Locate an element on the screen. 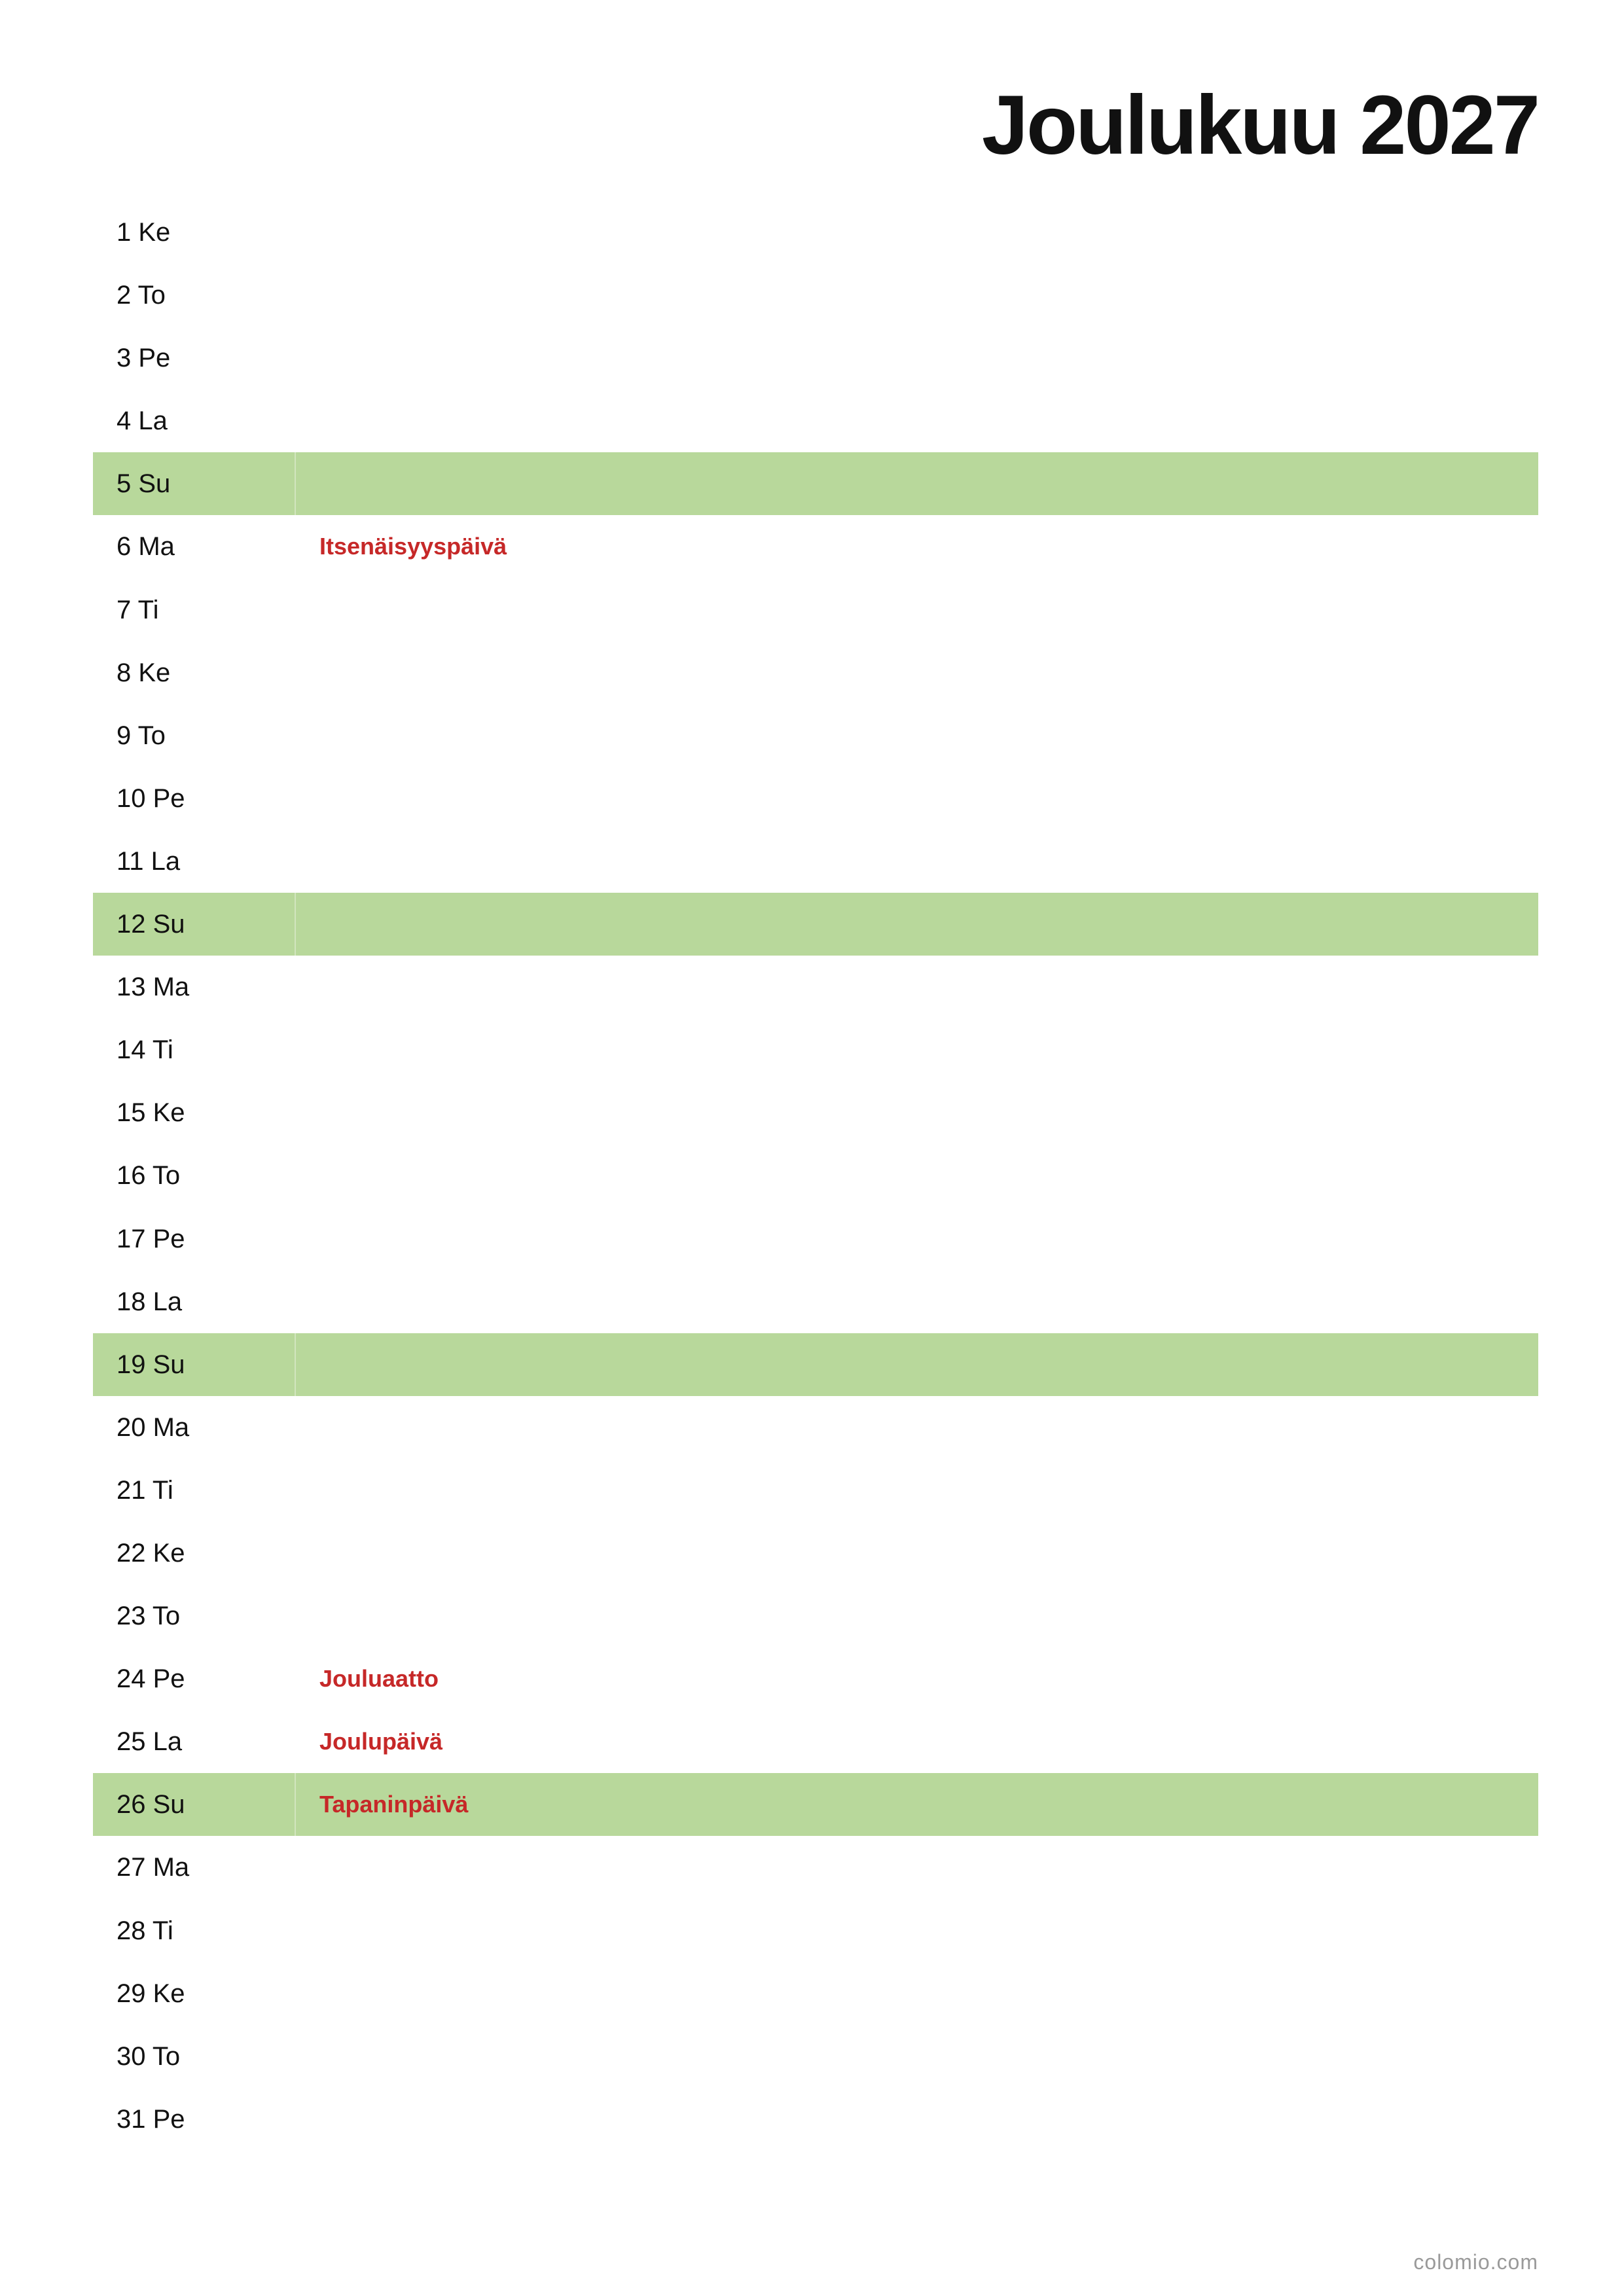  day-row: 30 To is located at coordinates (815, 2056).